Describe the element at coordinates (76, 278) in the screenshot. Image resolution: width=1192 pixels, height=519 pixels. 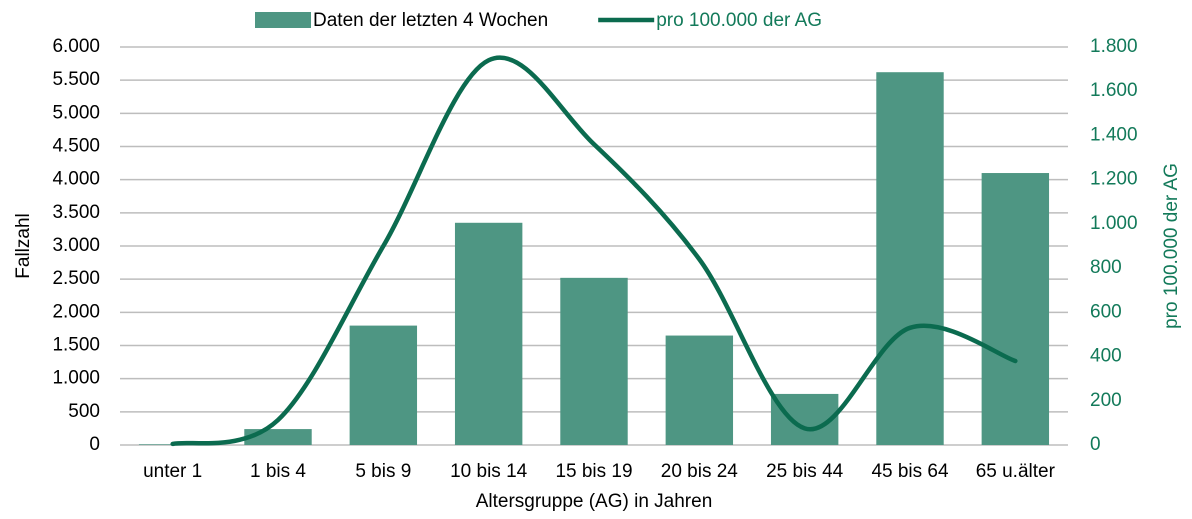
I see `y-tick-label: 2.500` at that location.